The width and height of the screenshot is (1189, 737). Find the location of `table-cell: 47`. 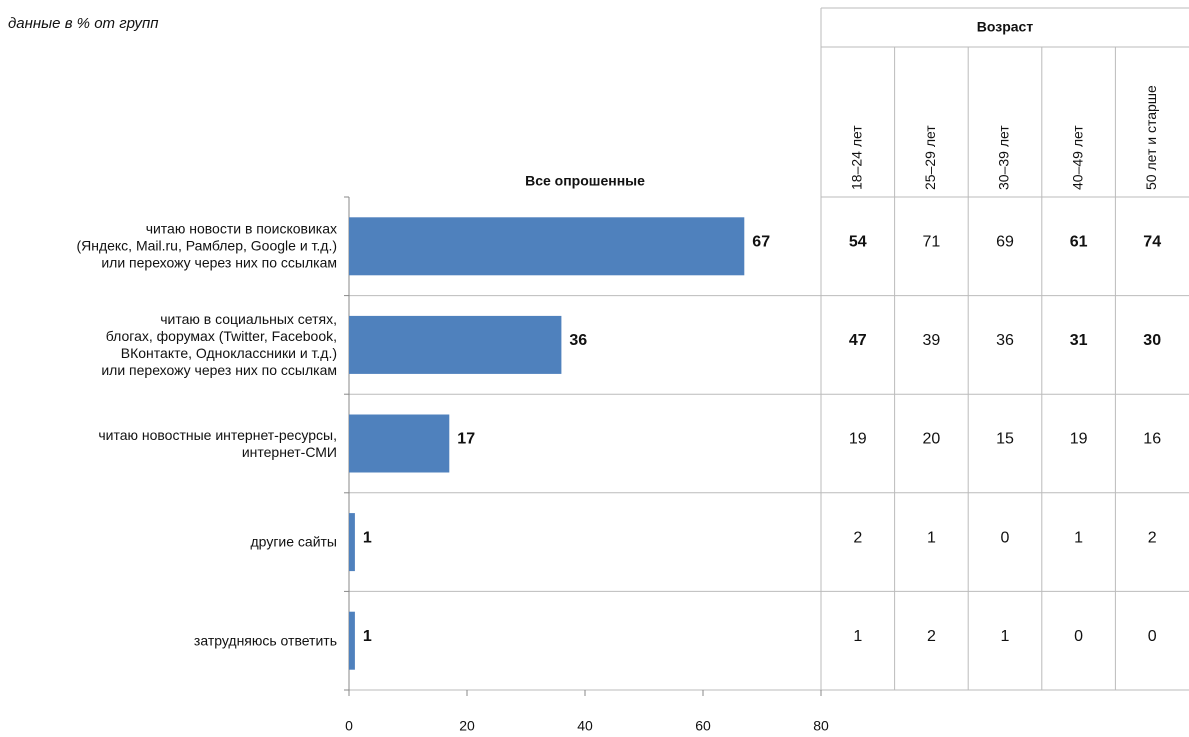

table-cell: 47 is located at coordinates (858, 340).